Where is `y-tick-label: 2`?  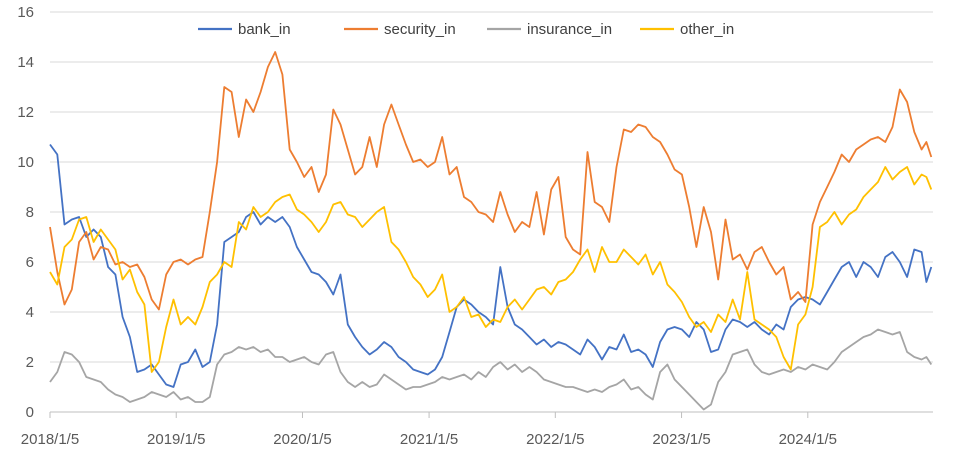 y-tick-label: 2 is located at coordinates (30, 362).